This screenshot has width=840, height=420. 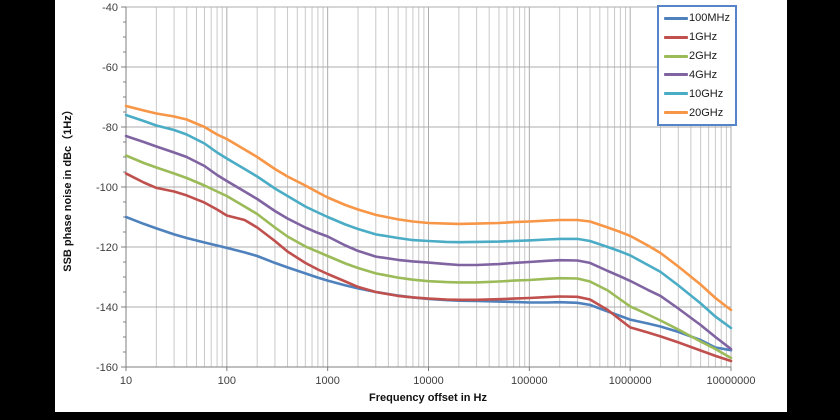 What do you see at coordinates (676, 37) in the screenshot?
I see `legend-swatch-1GHz` at bounding box center [676, 37].